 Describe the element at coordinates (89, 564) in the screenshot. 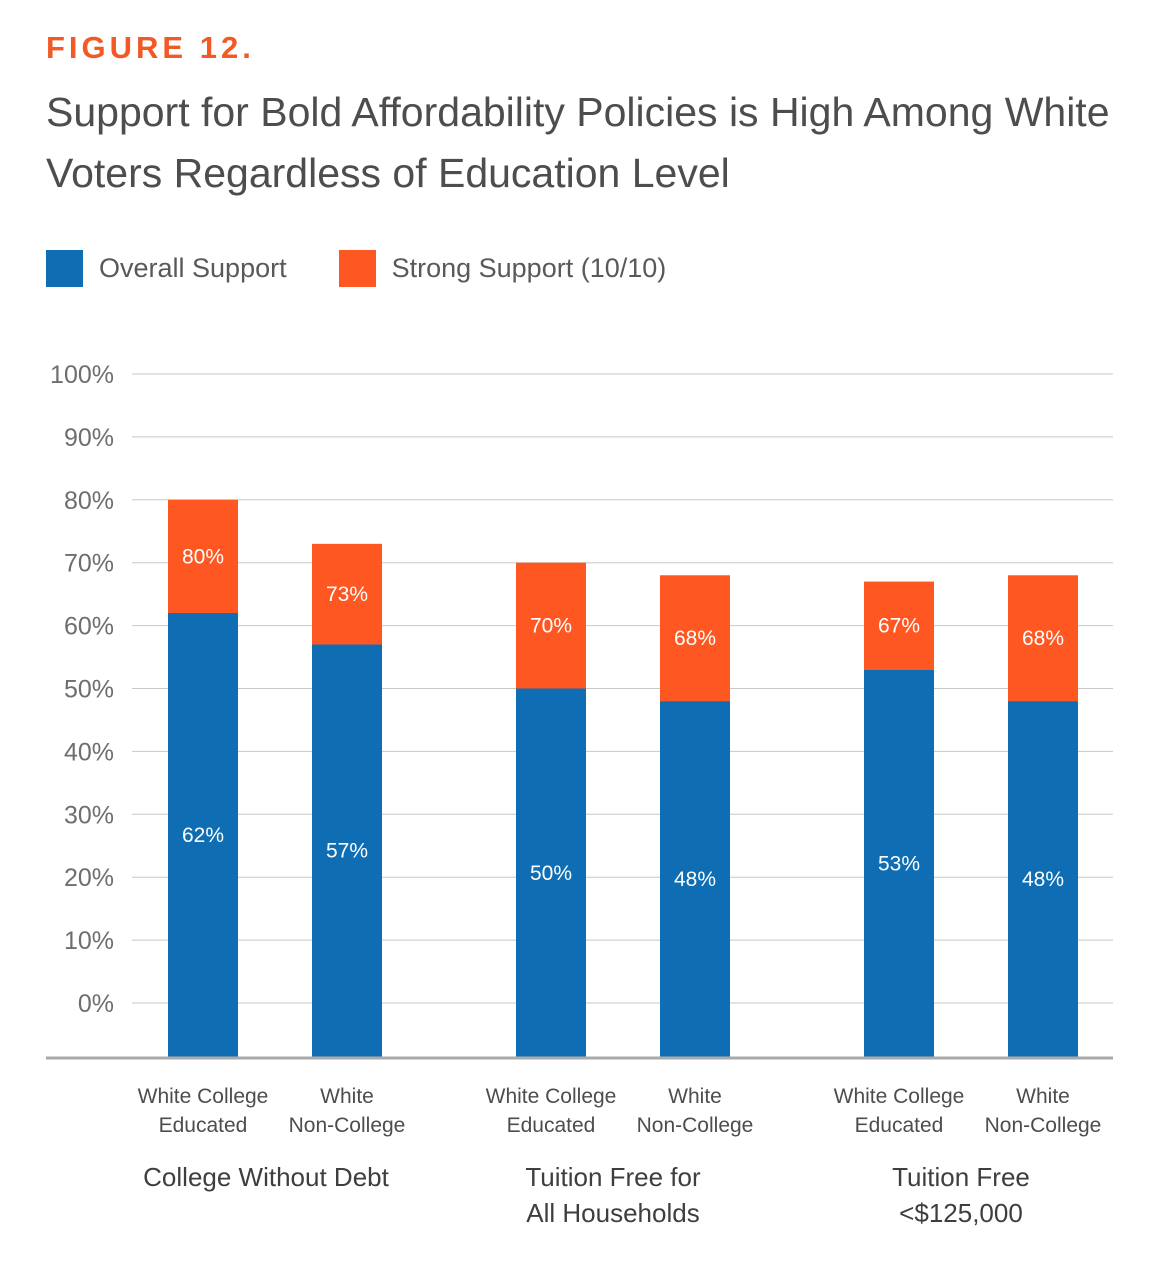

I see `y-tick-label: 70%` at that location.